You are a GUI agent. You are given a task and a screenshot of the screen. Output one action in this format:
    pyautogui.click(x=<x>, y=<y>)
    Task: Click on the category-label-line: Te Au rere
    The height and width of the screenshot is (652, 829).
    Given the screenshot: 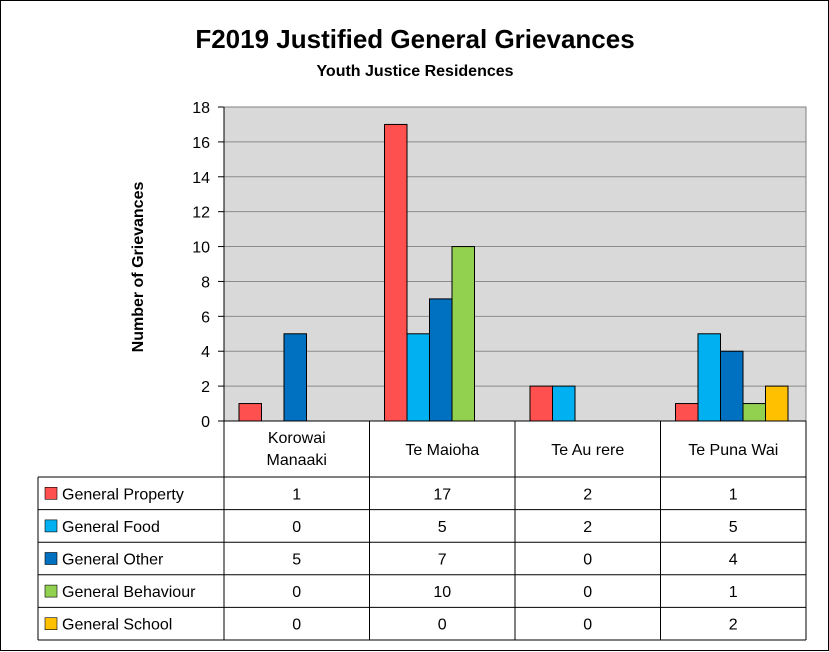 What is the action you would take?
    pyautogui.click(x=587, y=450)
    